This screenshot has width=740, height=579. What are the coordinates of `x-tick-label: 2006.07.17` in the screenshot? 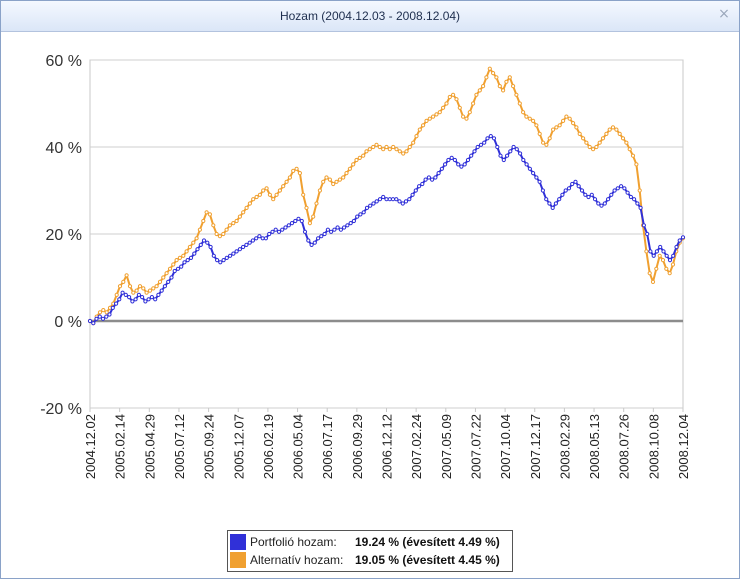 It's located at (327, 446).